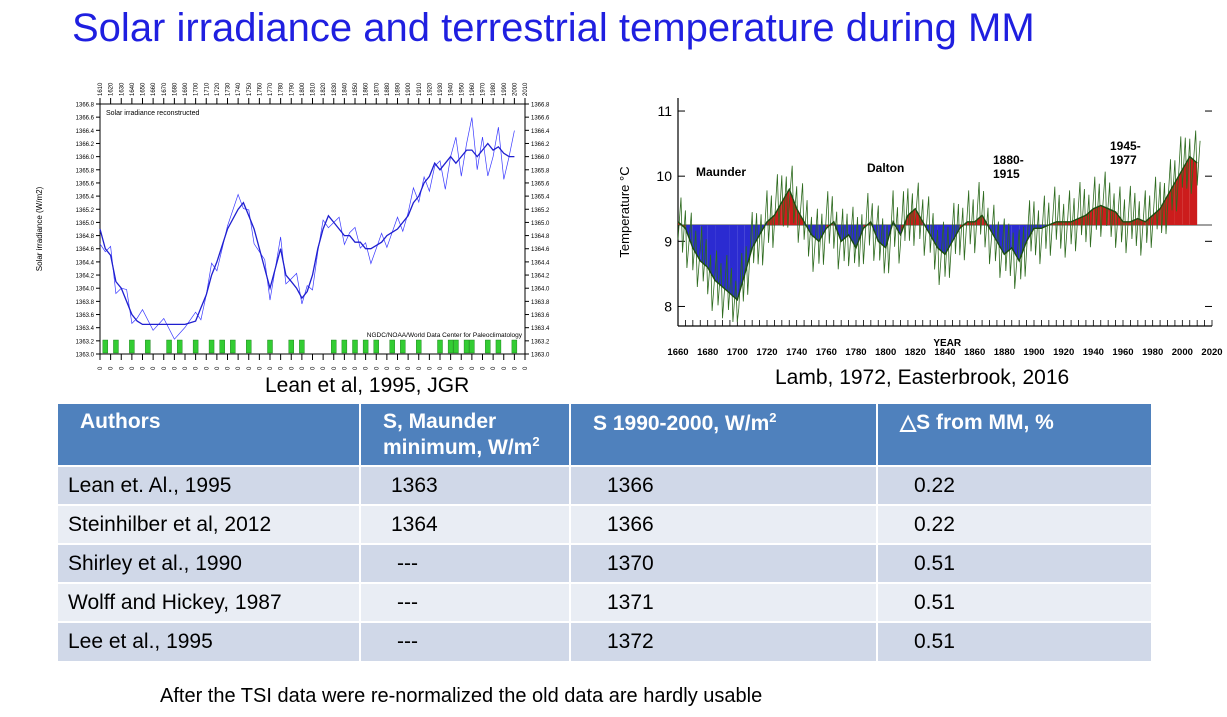 The width and height of the screenshot is (1227, 717). I want to click on x-tick-label: 1660, so click(154, 89).